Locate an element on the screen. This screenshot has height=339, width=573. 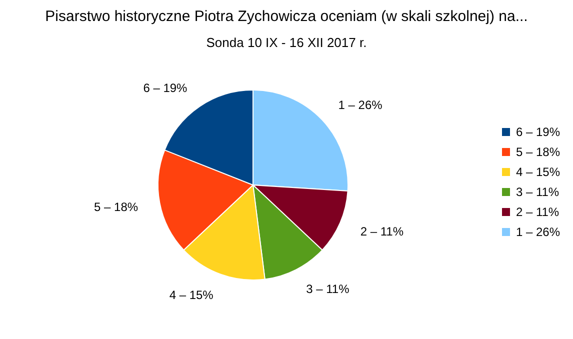
chart-subtitle: Sonda 10 IX - 16 XII 2017 r. is located at coordinates (286, 42).